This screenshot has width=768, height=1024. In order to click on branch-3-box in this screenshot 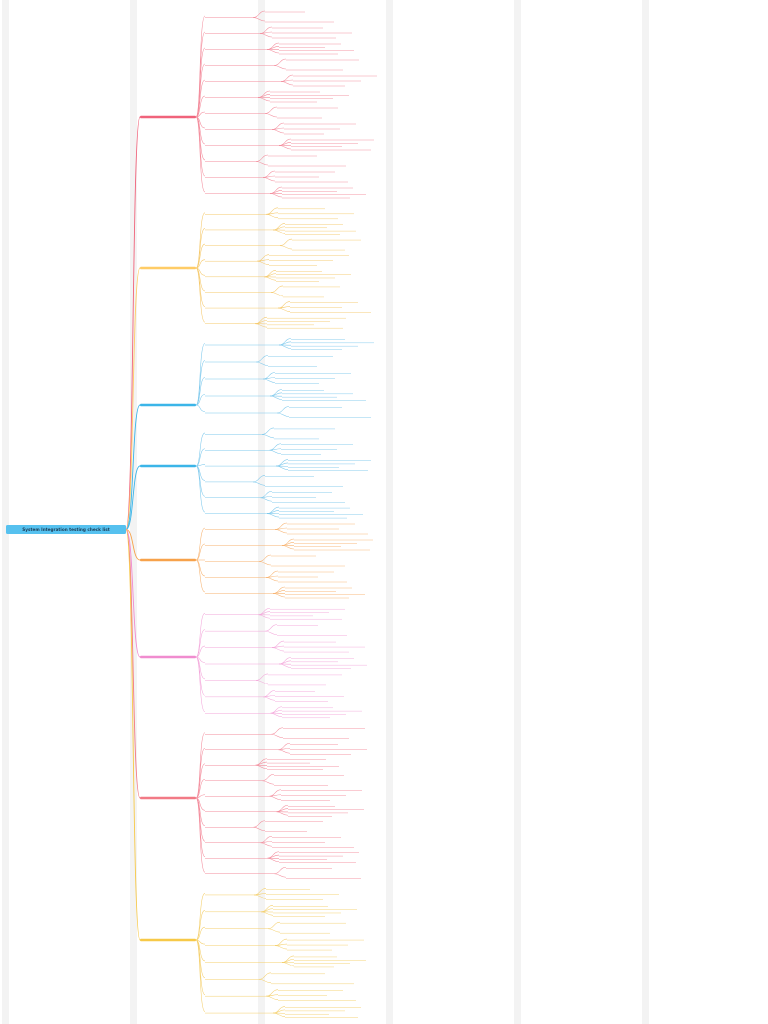, I will do `click(168, 405)`.